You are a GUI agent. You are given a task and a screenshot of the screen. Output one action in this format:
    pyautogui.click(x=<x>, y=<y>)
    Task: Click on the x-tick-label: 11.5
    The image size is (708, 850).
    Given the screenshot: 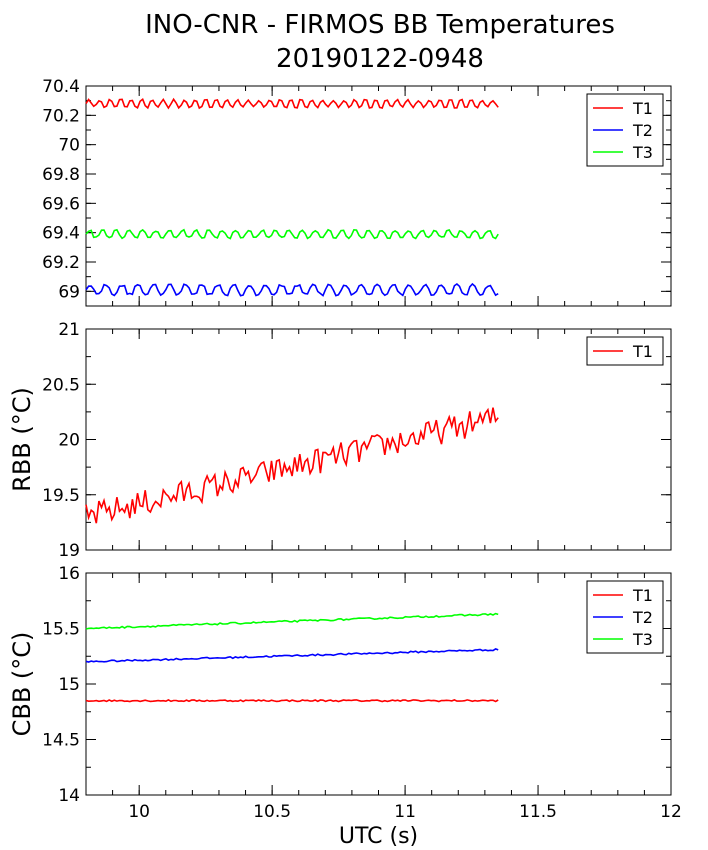 What is the action you would take?
    pyautogui.click(x=538, y=812)
    